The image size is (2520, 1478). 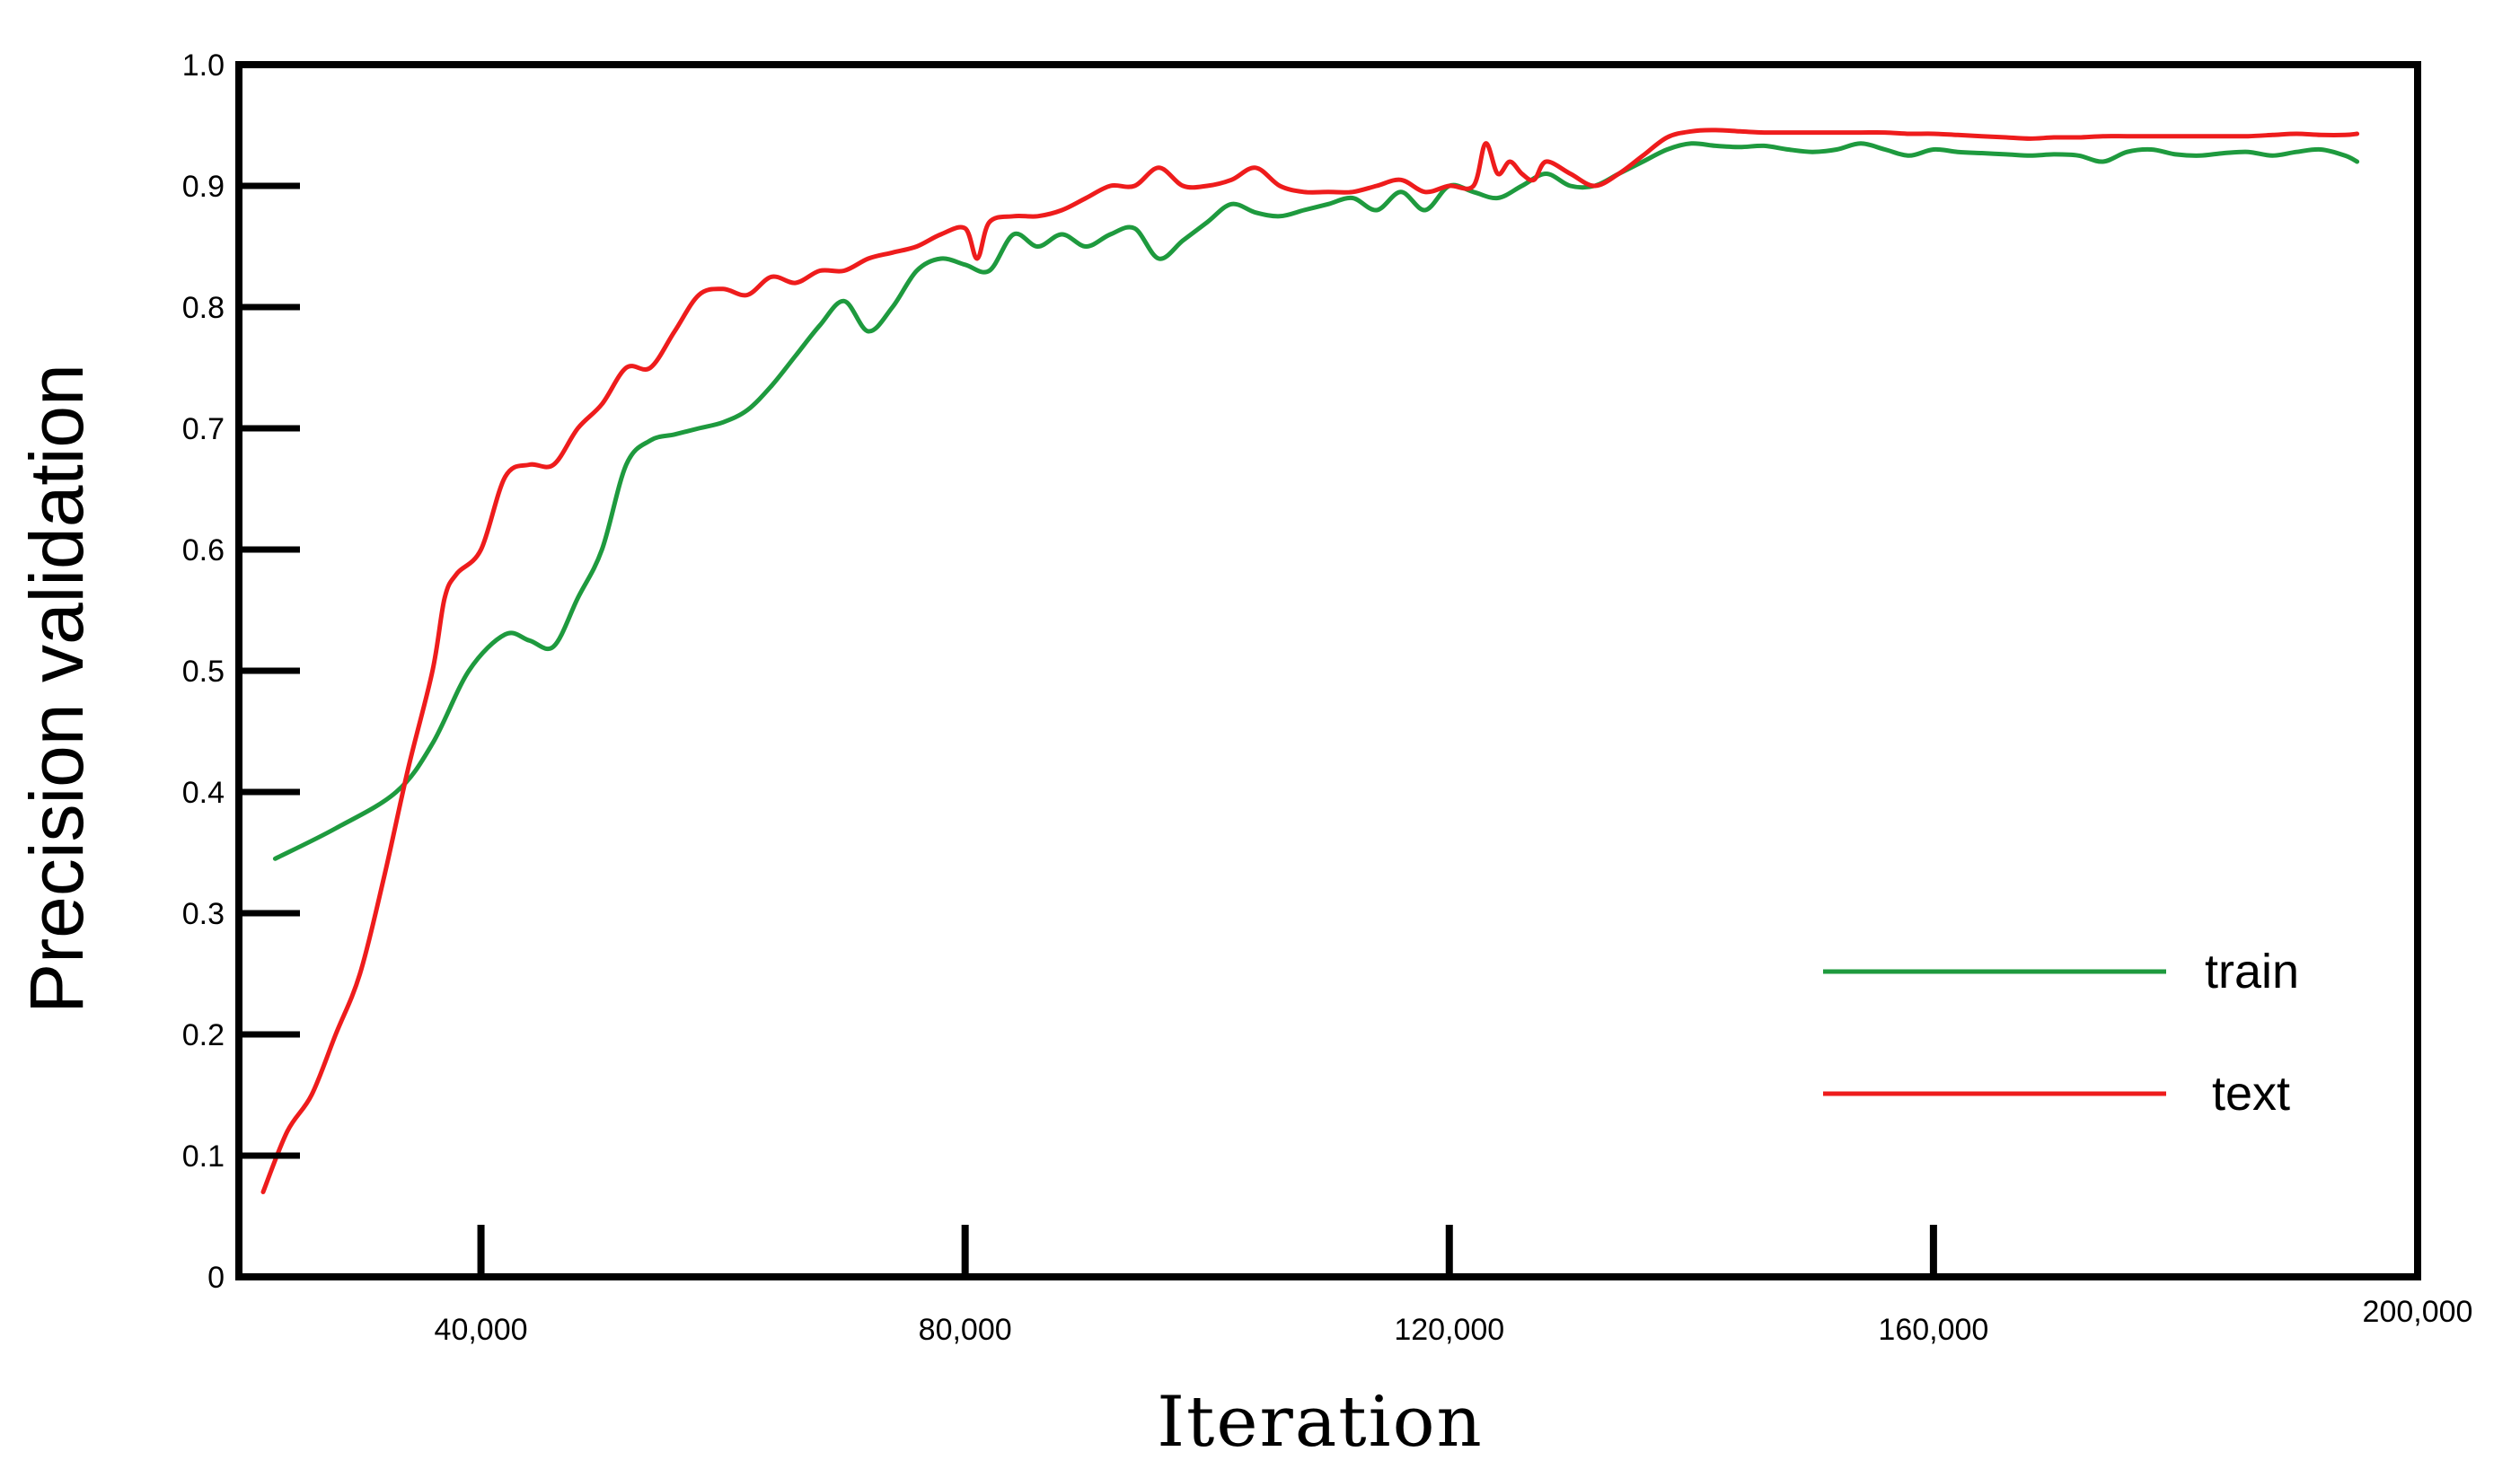 I want to click on y-axis-ticks: 0 0.1 0.2 0.3 0.4 0.5 0.6 0.7 0.8 0.9 1.0, so click(x=241, y=672).